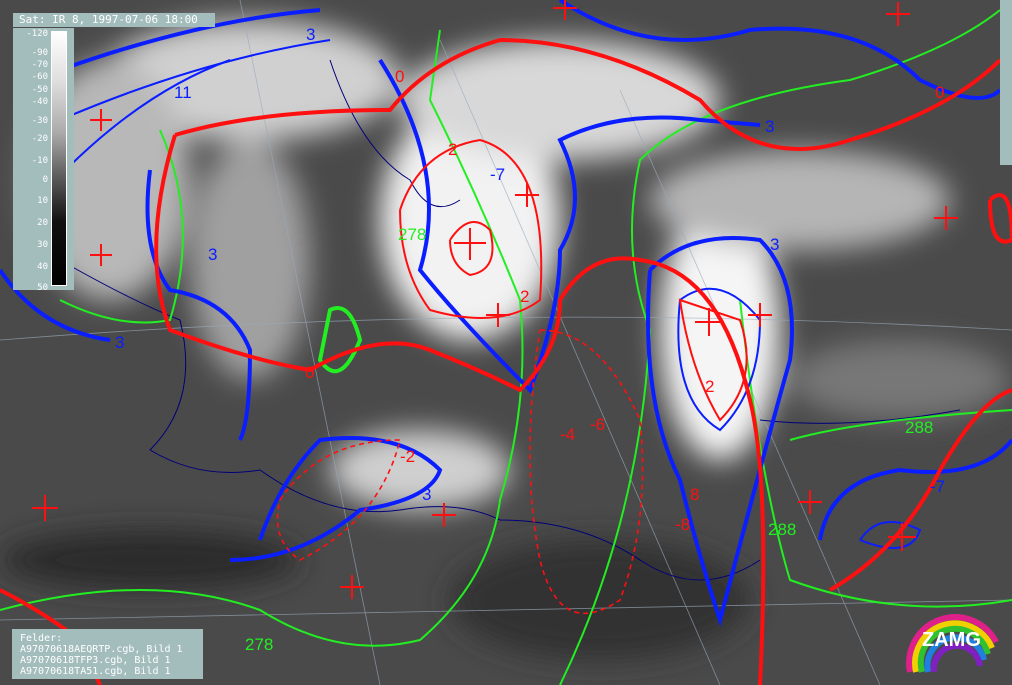 This screenshot has height=685, width=1012. What do you see at coordinates (42, 201) in the screenshot?
I see `scale-tick: 10` at bounding box center [42, 201].